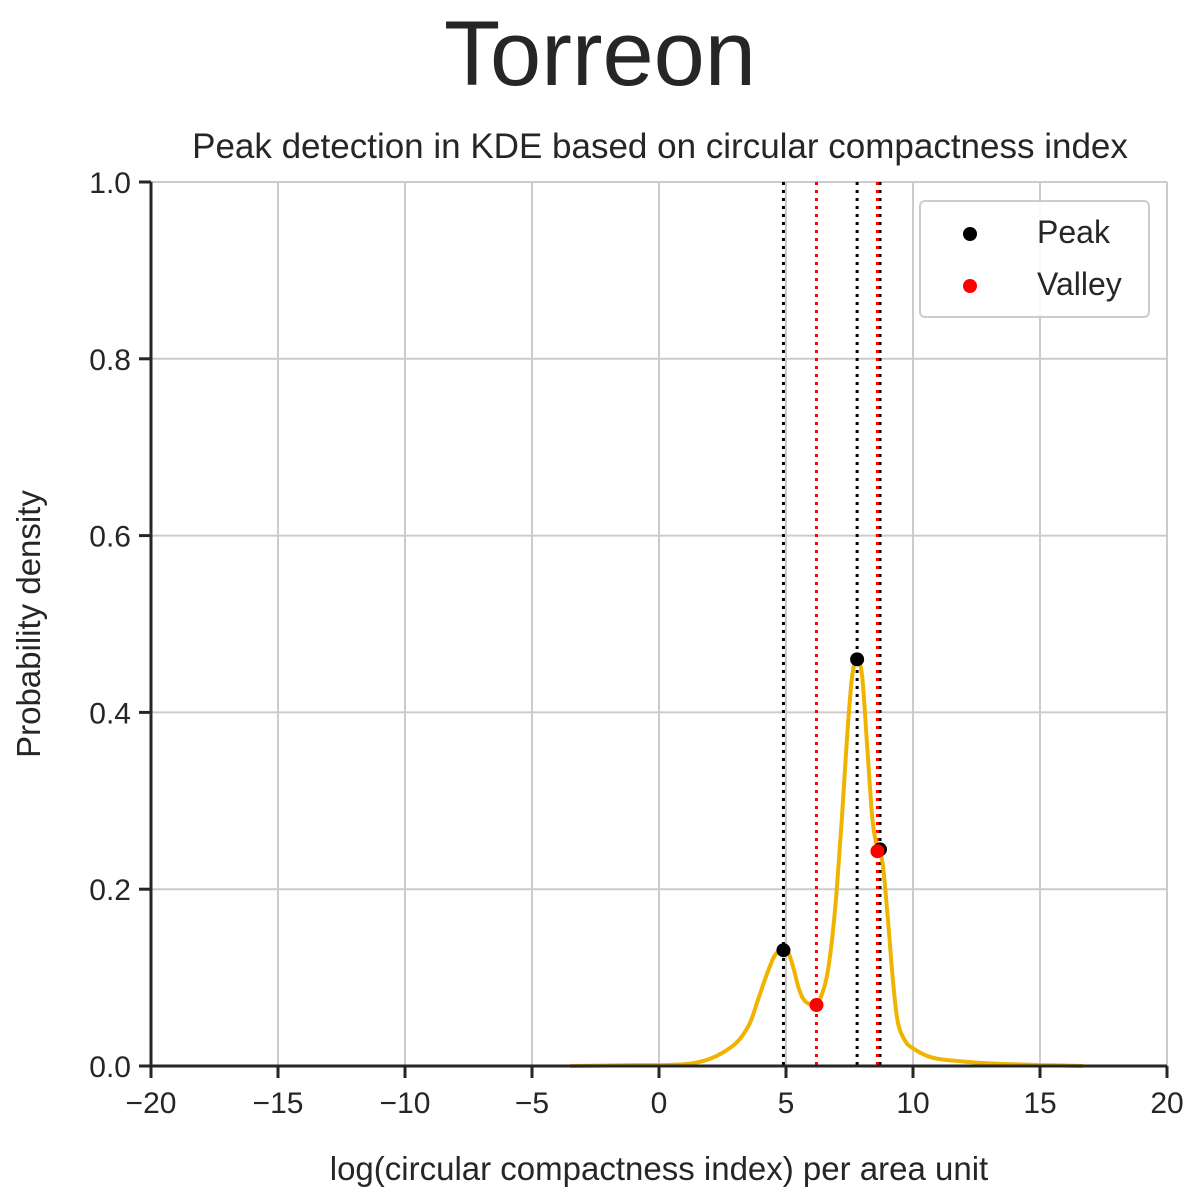  I want to click on x-tick-label: 10, so click(912, 1103).